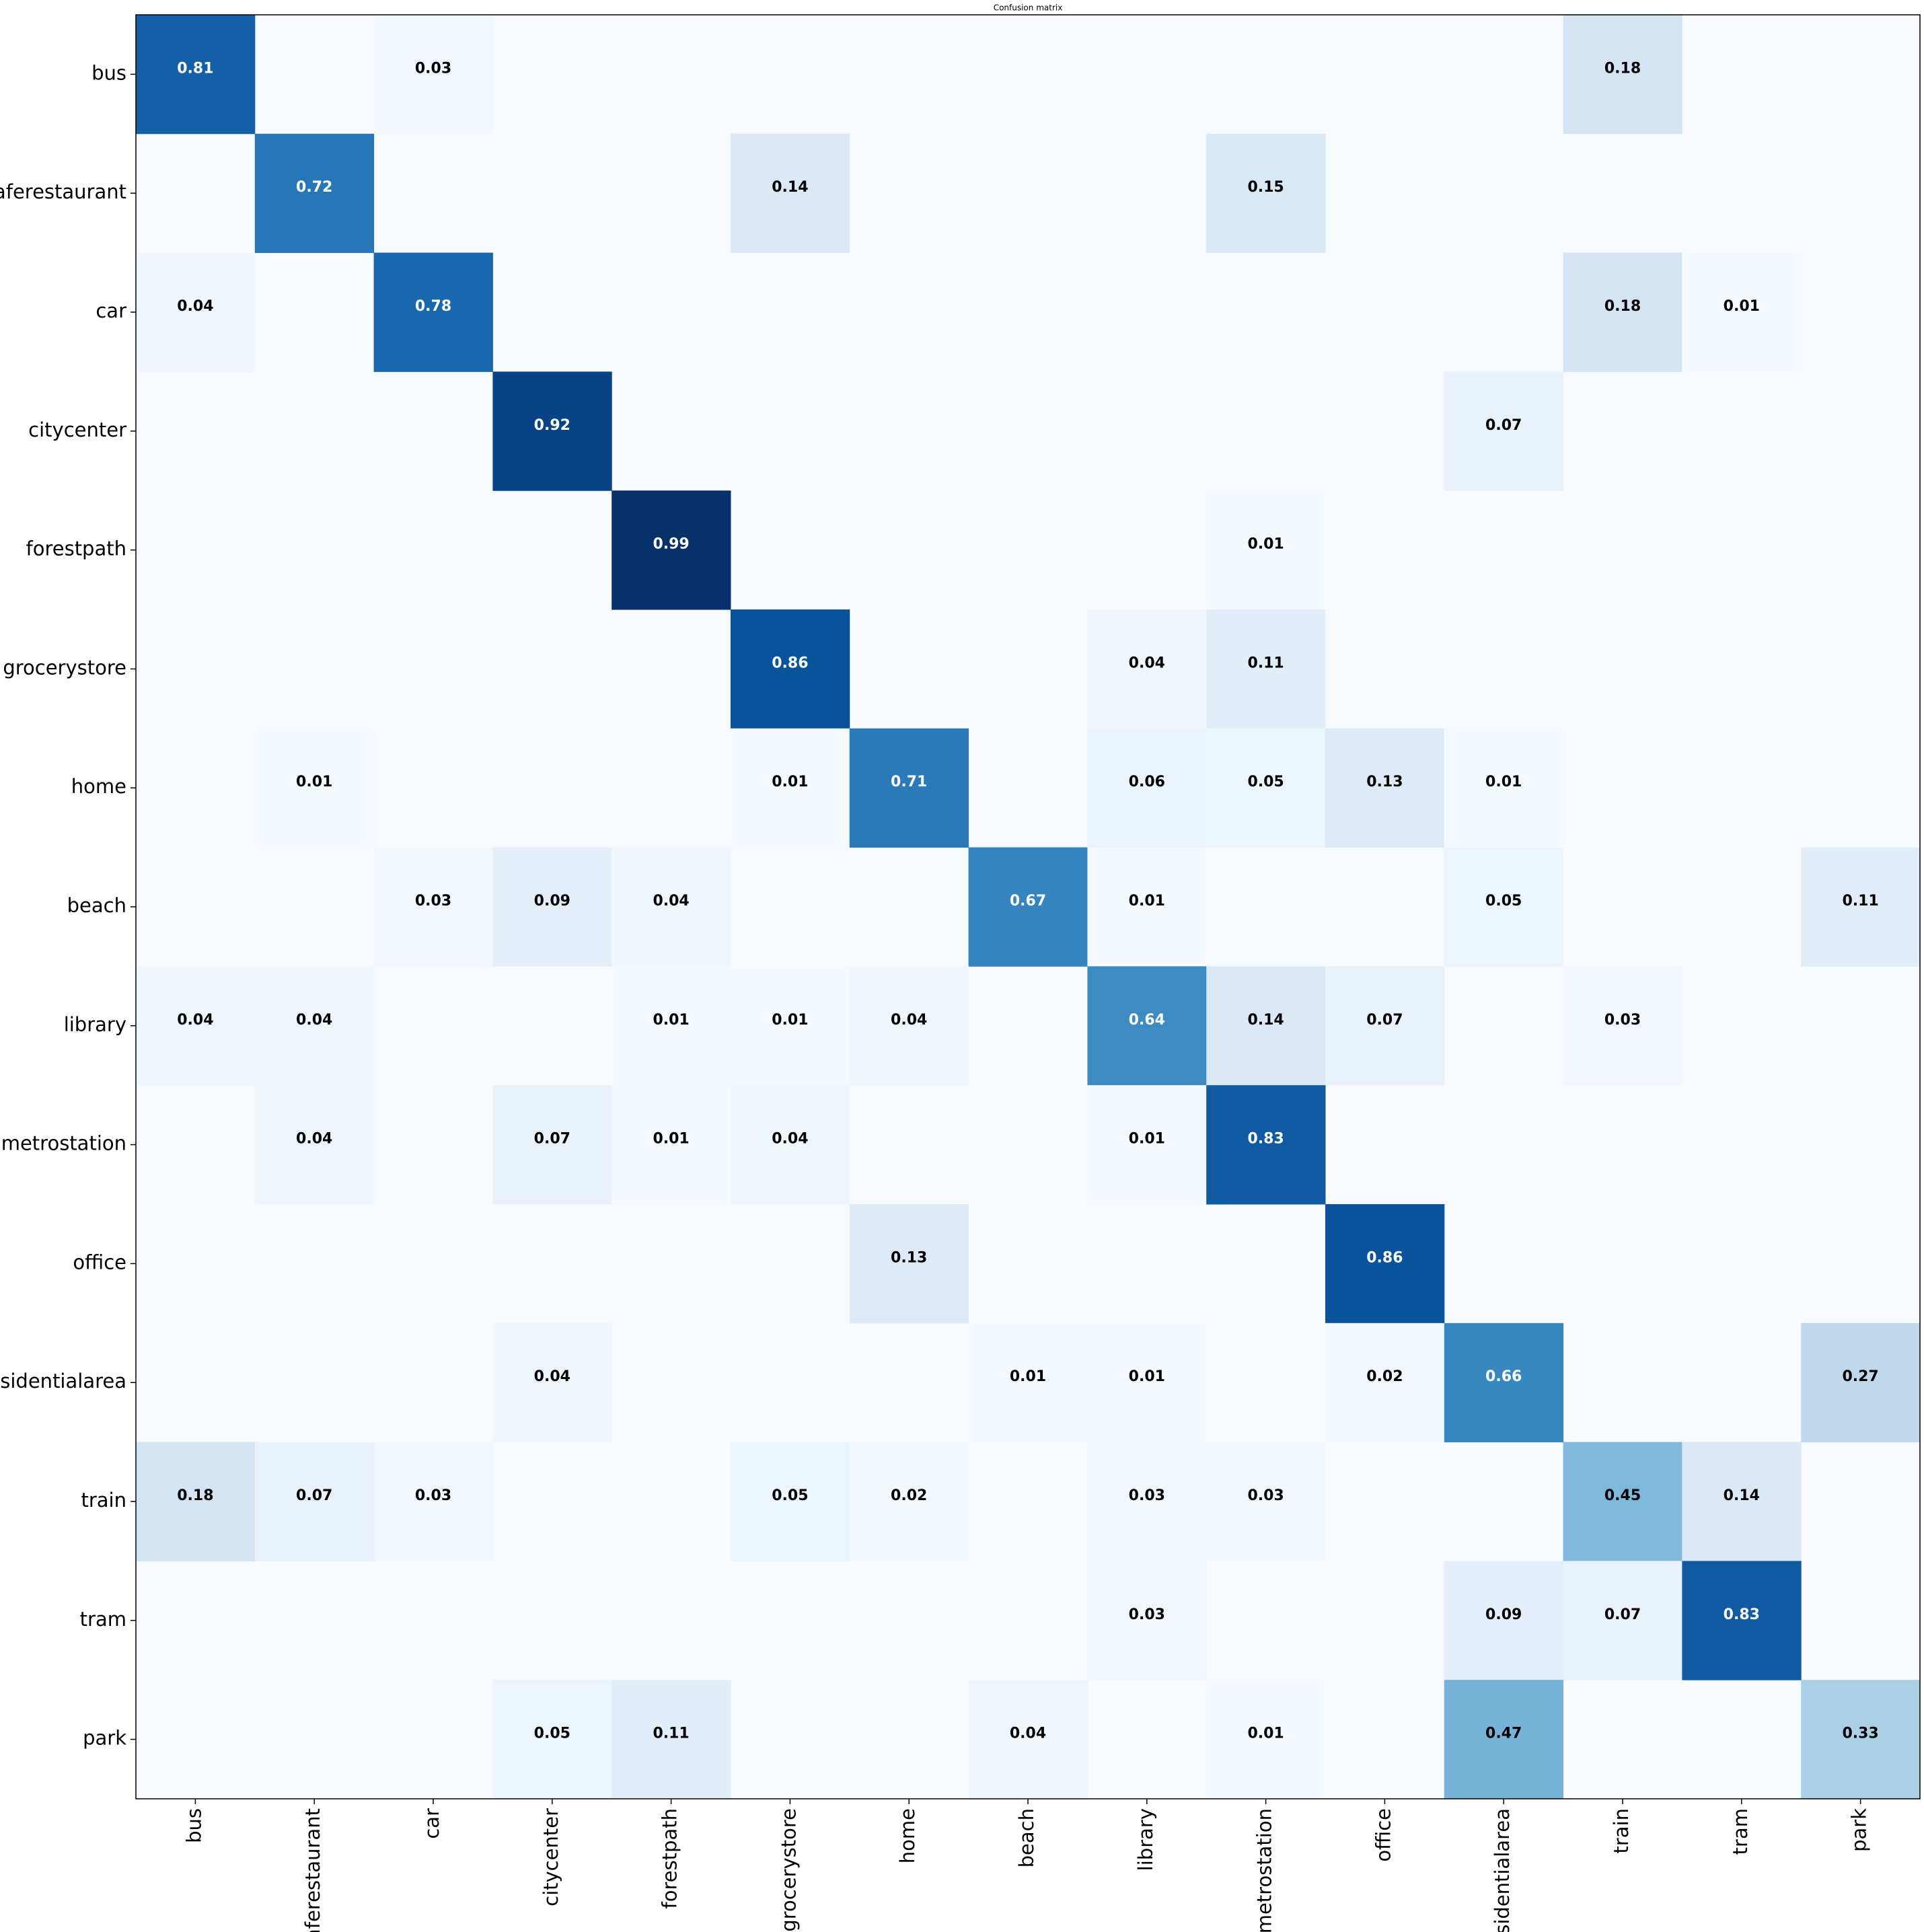  Describe the element at coordinates (1503, 1376) in the screenshot. I see `cell-label: 0.66` at that location.